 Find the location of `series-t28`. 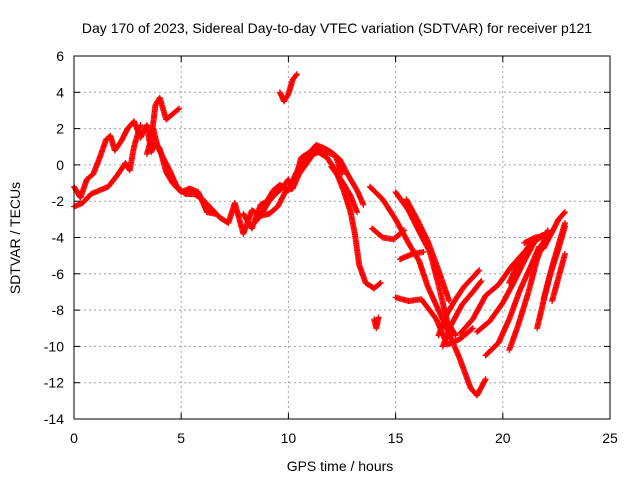

series-t28 is located at coordinates (558, 277).